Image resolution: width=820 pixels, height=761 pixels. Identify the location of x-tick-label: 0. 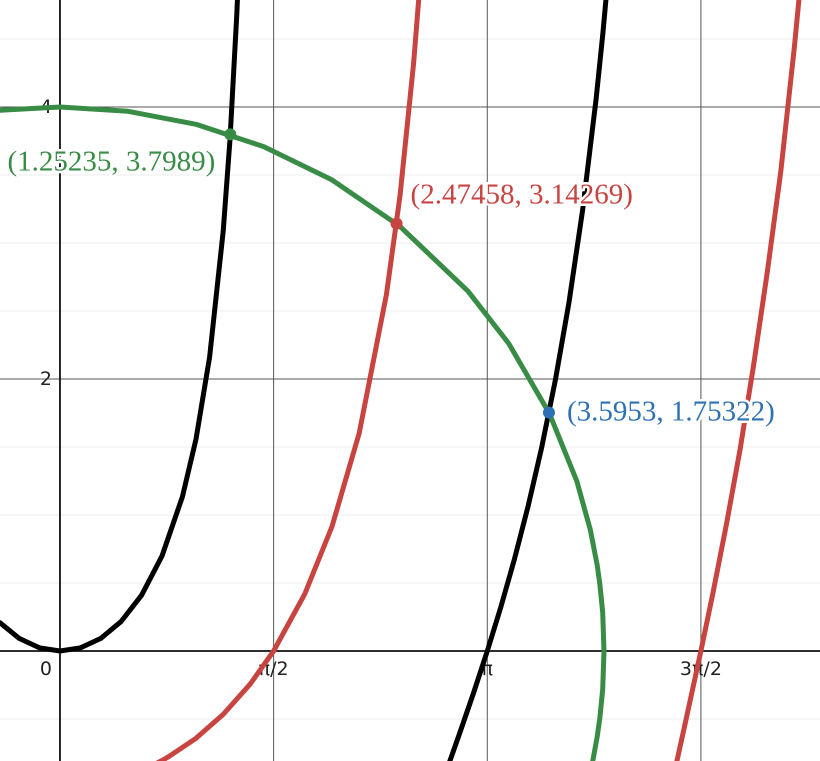
(46, 669).